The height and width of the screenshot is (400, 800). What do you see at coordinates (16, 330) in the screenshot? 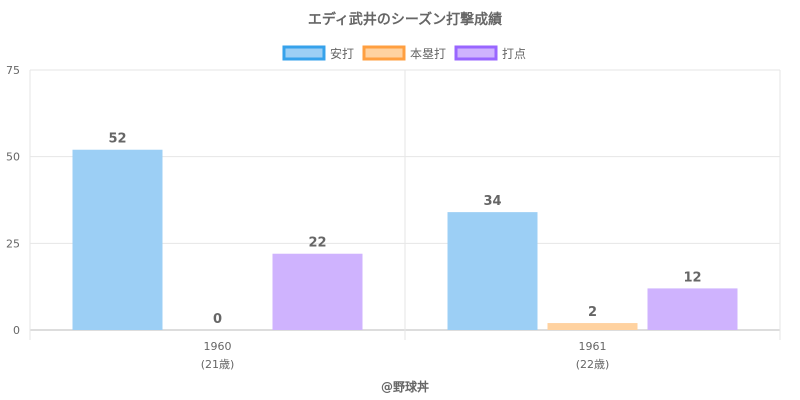
I see `y-tick-label: 0` at bounding box center [16, 330].